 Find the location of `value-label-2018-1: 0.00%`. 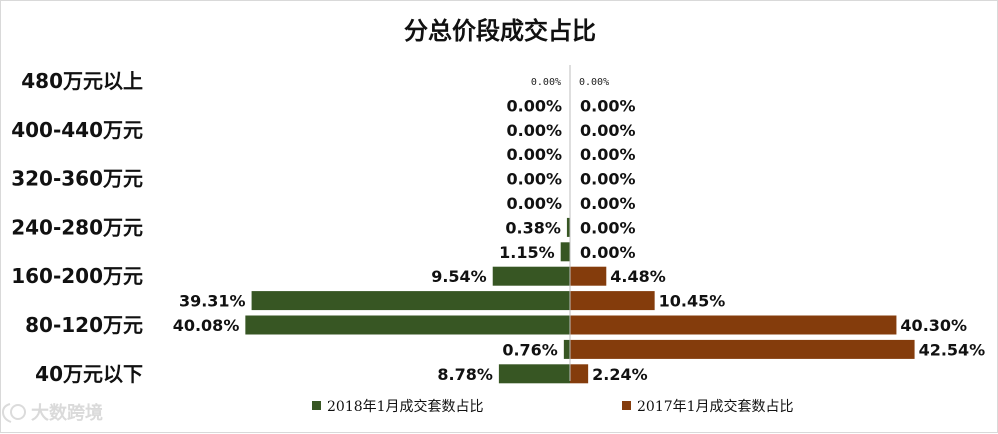

value-label-2018-1: 0.00% is located at coordinates (534, 105).